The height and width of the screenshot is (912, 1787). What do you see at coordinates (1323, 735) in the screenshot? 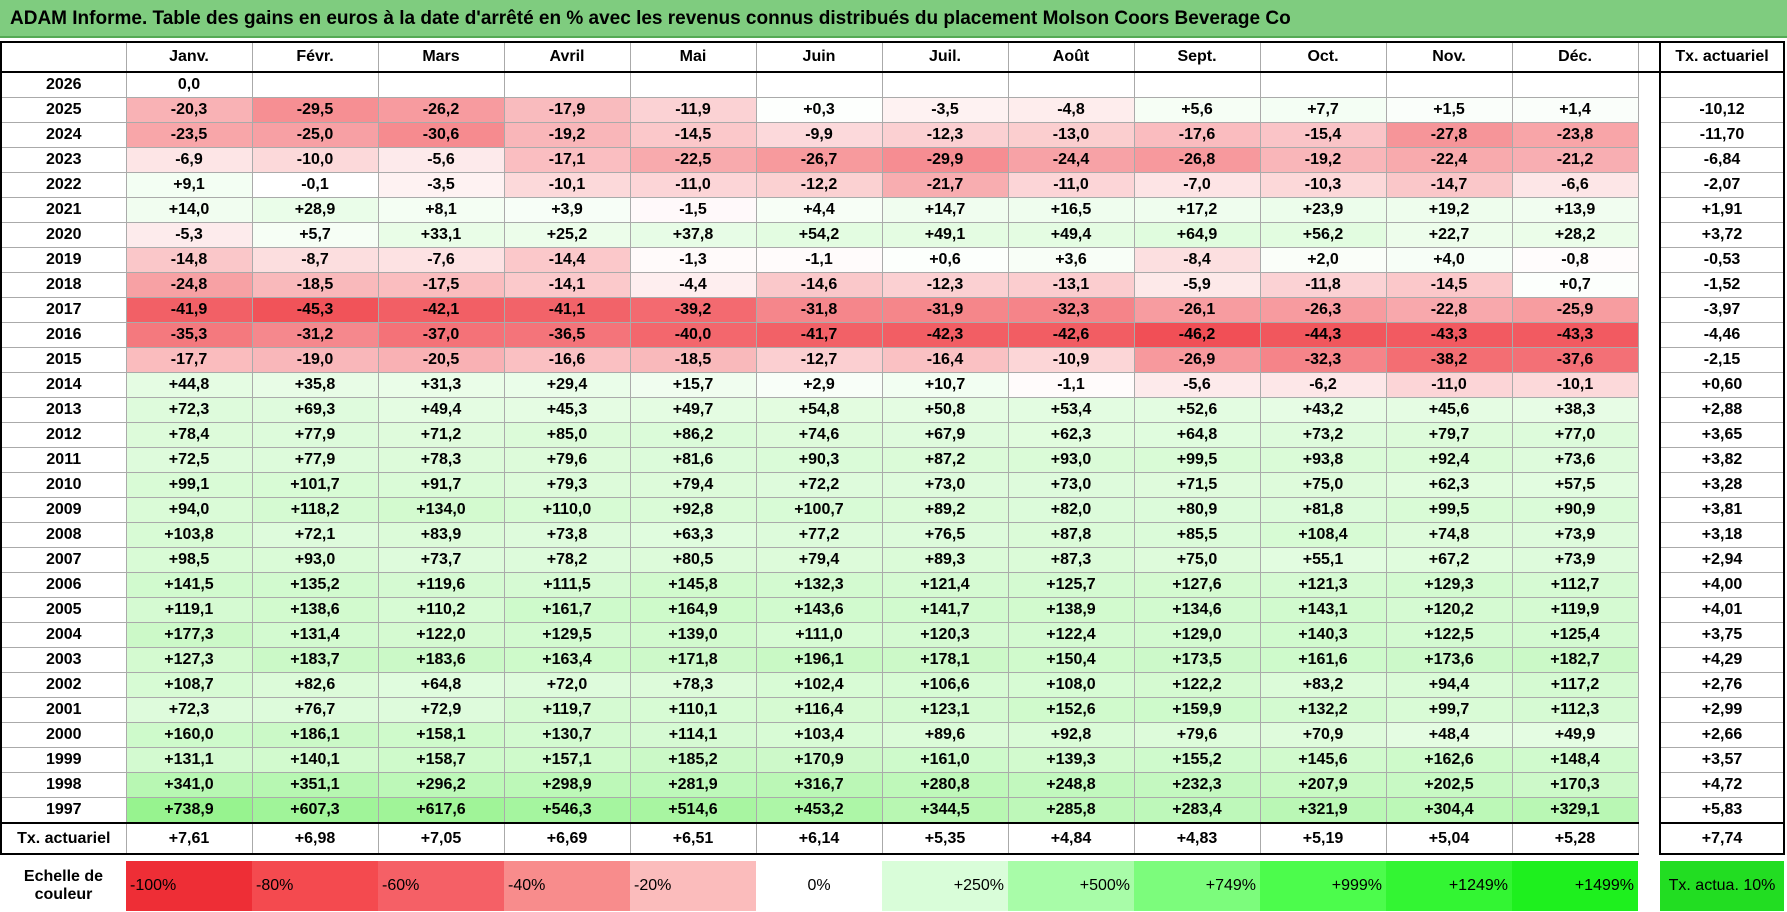
I see `gain-cell: +70,9` at bounding box center [1323, 735].